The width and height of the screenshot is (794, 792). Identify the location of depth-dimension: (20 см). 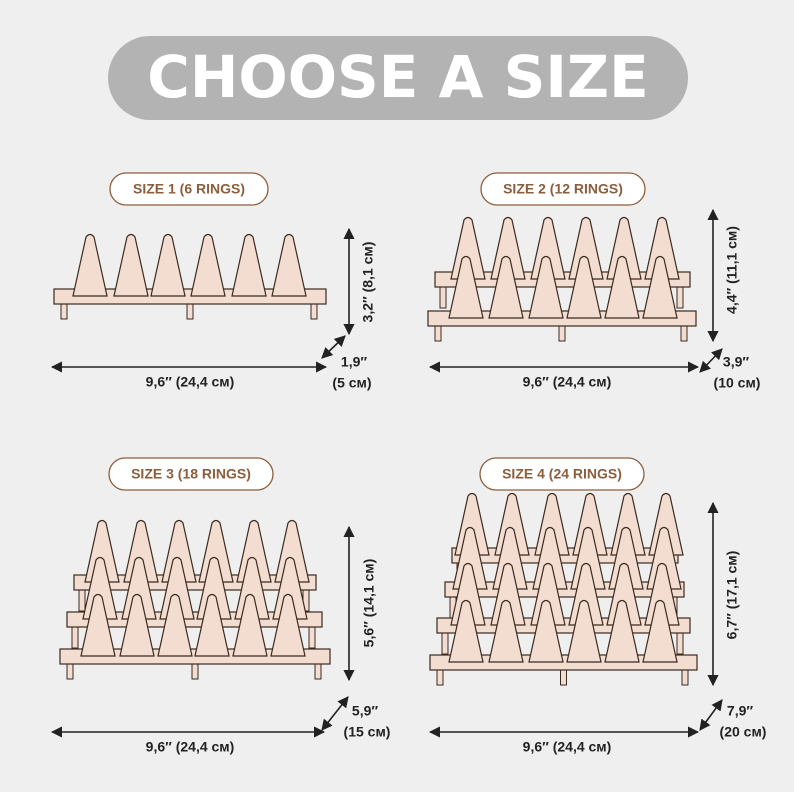
(743, 732).